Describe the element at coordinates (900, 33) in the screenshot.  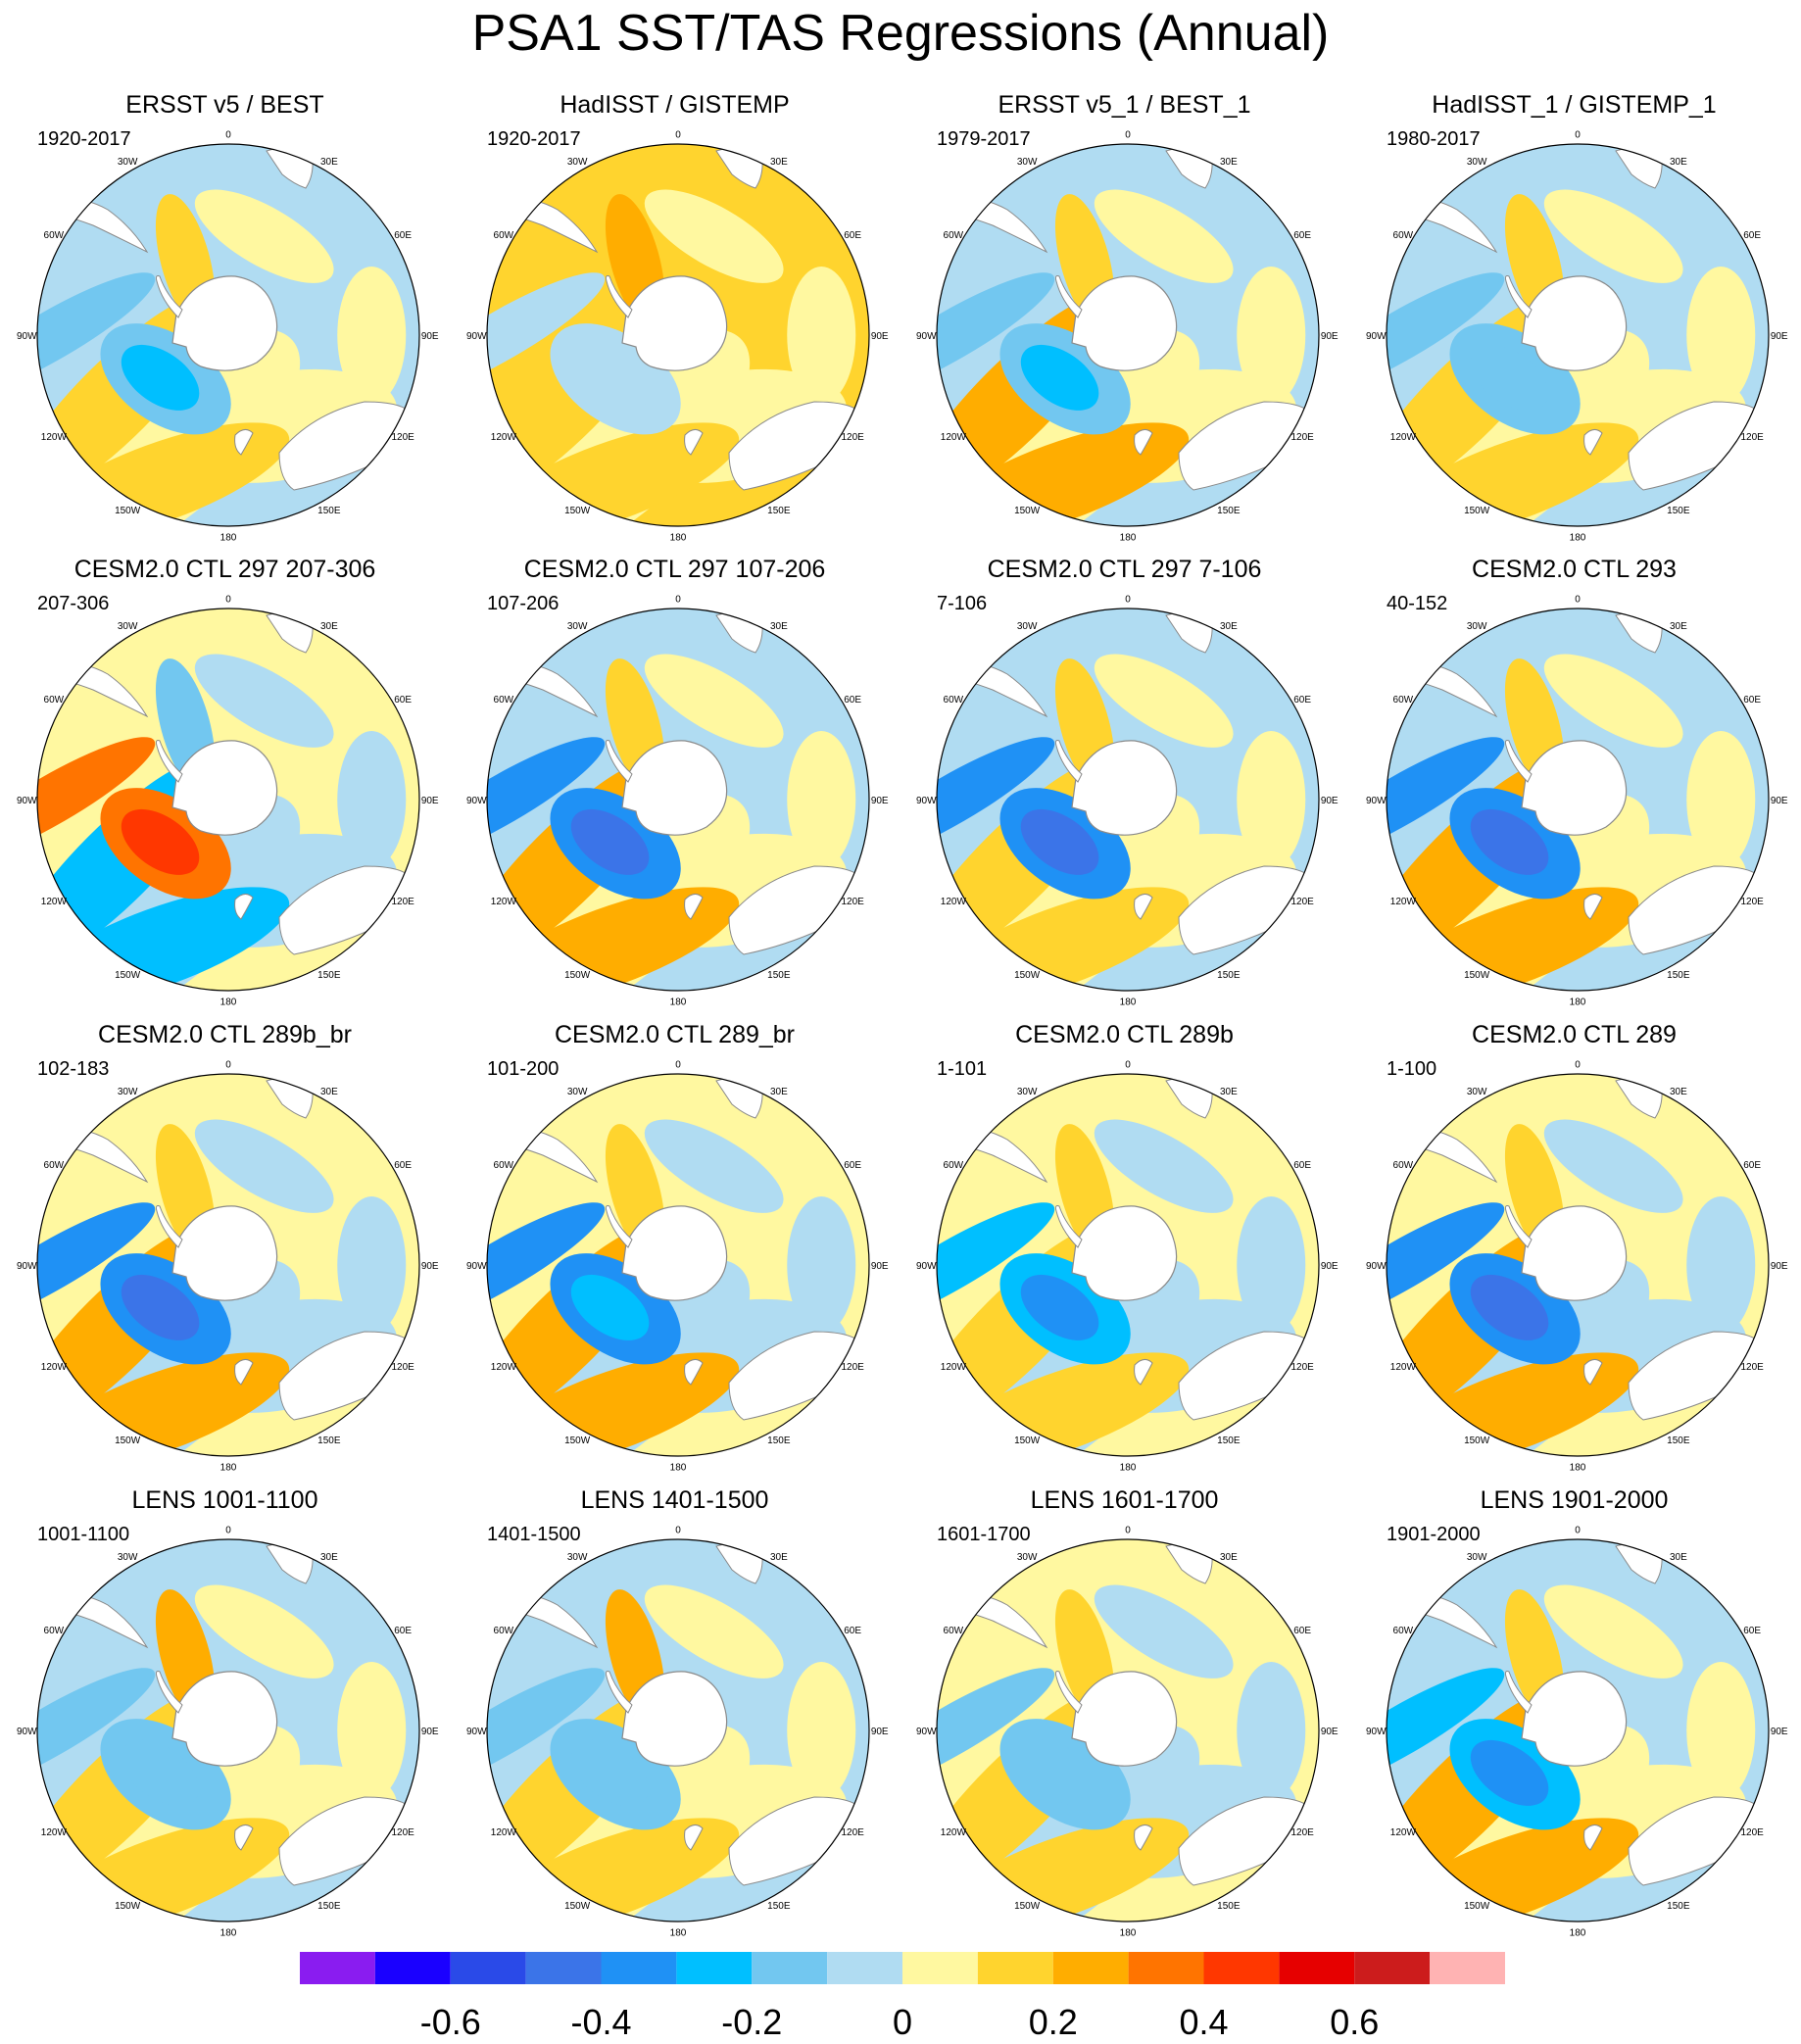
I see `figure-title: PSA1 SST/TAS Regressions (Annual)` at that location.